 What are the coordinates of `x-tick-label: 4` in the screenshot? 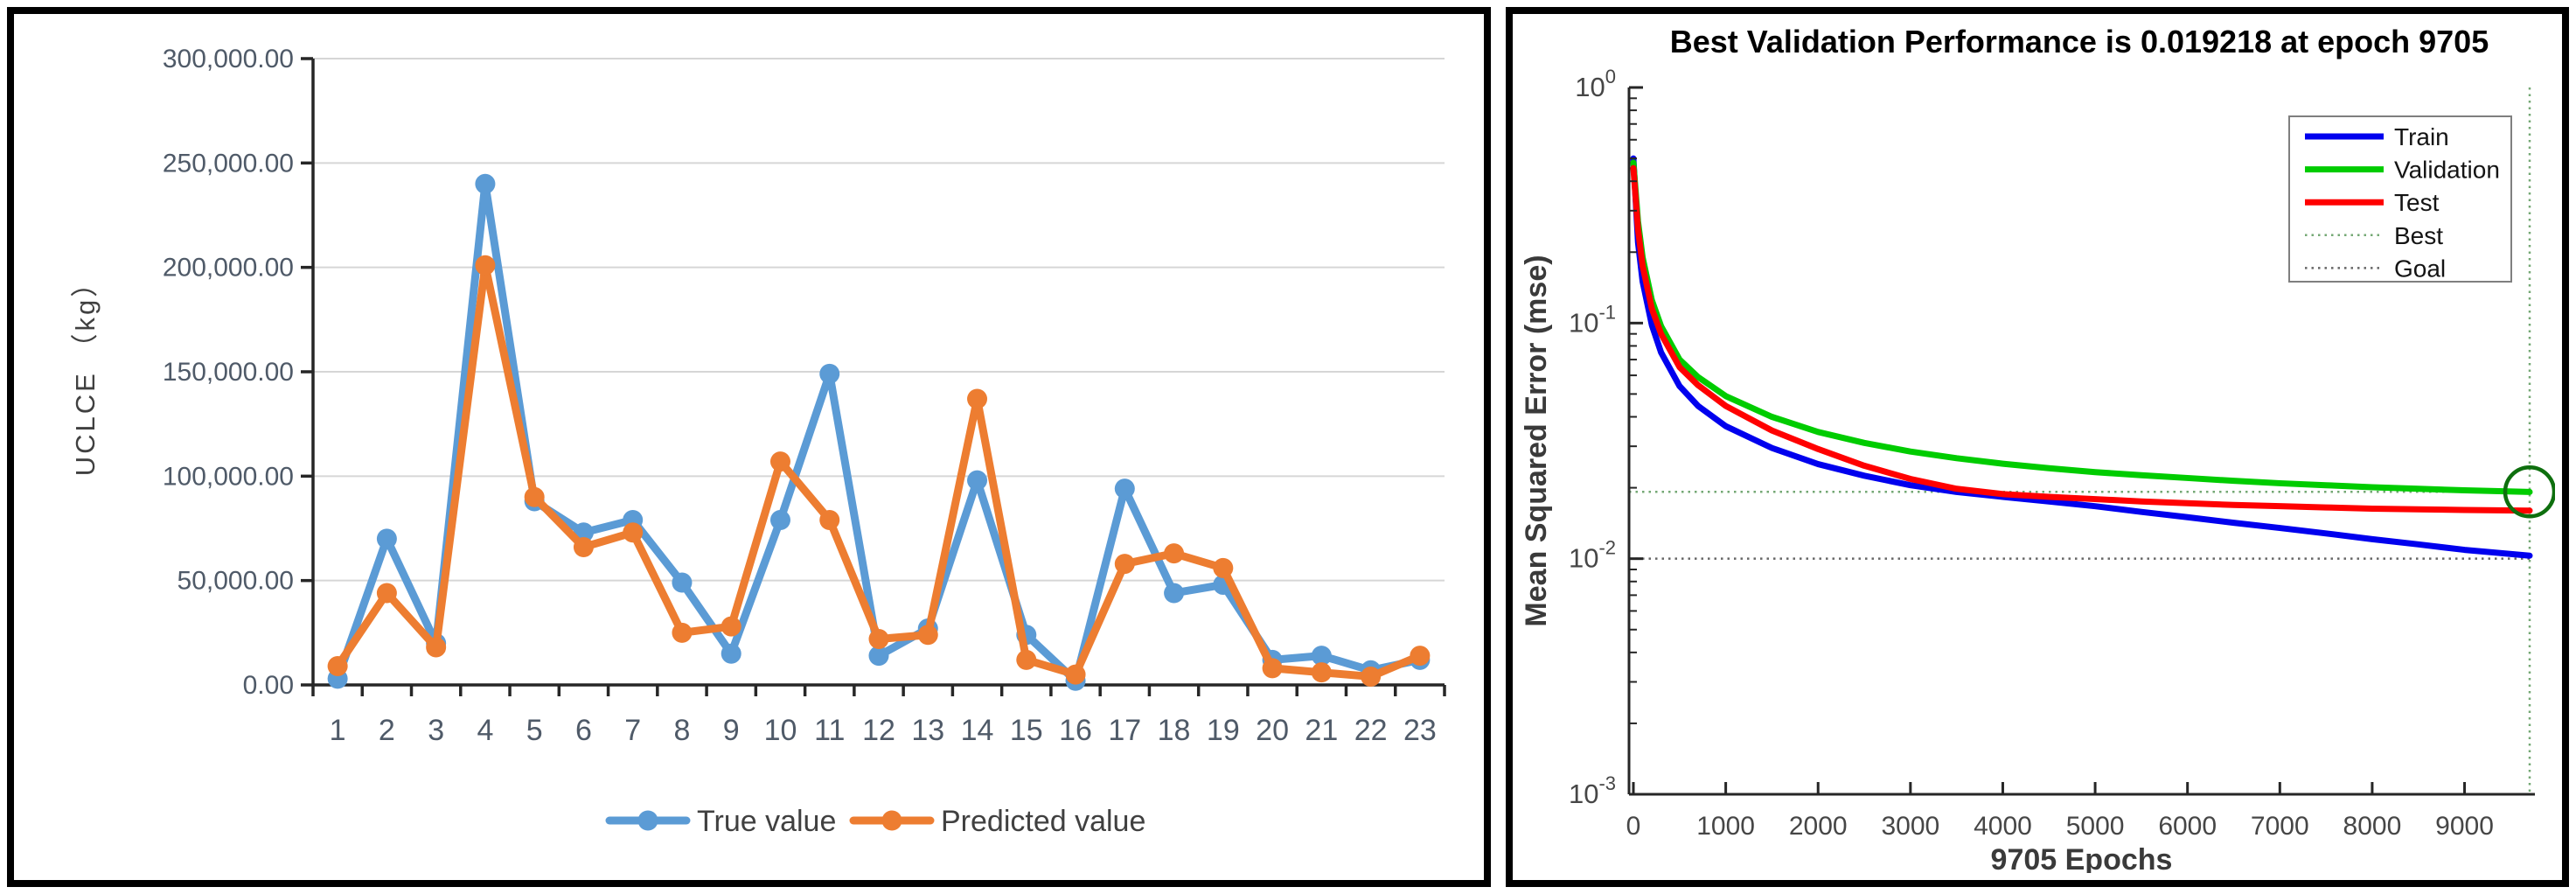 It's located at (485, 730).